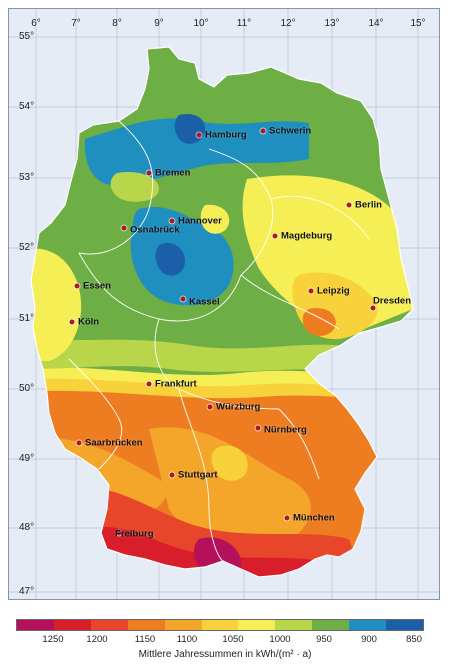  Describe the element at coordinates (53, 639) in the screenshot. I see `legend-tick-label: 1250` at that location.